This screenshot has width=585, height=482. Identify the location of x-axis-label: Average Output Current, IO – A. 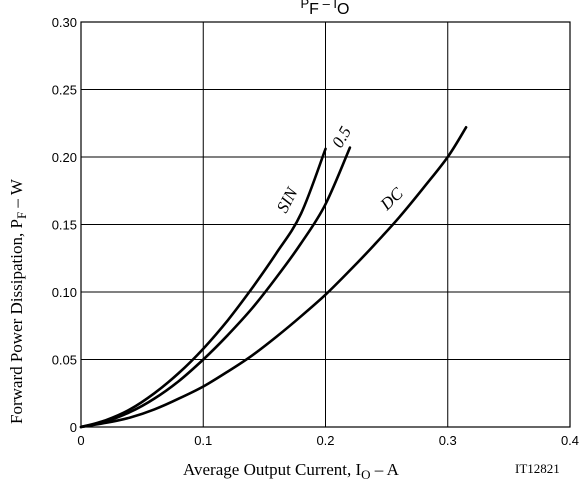
(291, 471).